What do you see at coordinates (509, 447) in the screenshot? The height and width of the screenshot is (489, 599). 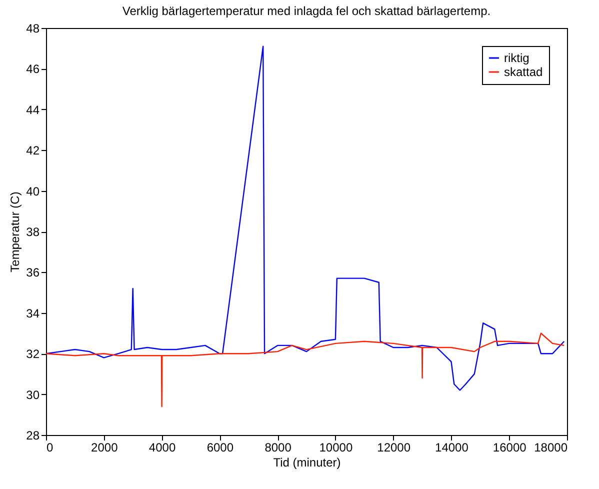 I see `x-tick-label: 16000` at bounding box center [509, 447].